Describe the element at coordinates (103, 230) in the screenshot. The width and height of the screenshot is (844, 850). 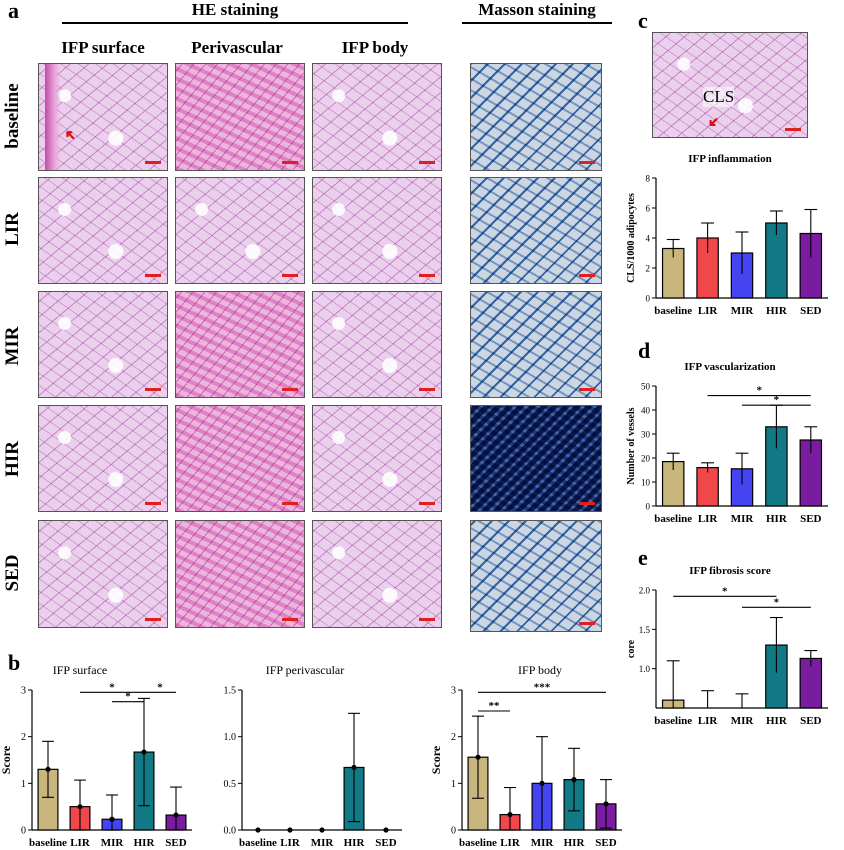
I see `micrograph-lir-ifp-surface` at that location.